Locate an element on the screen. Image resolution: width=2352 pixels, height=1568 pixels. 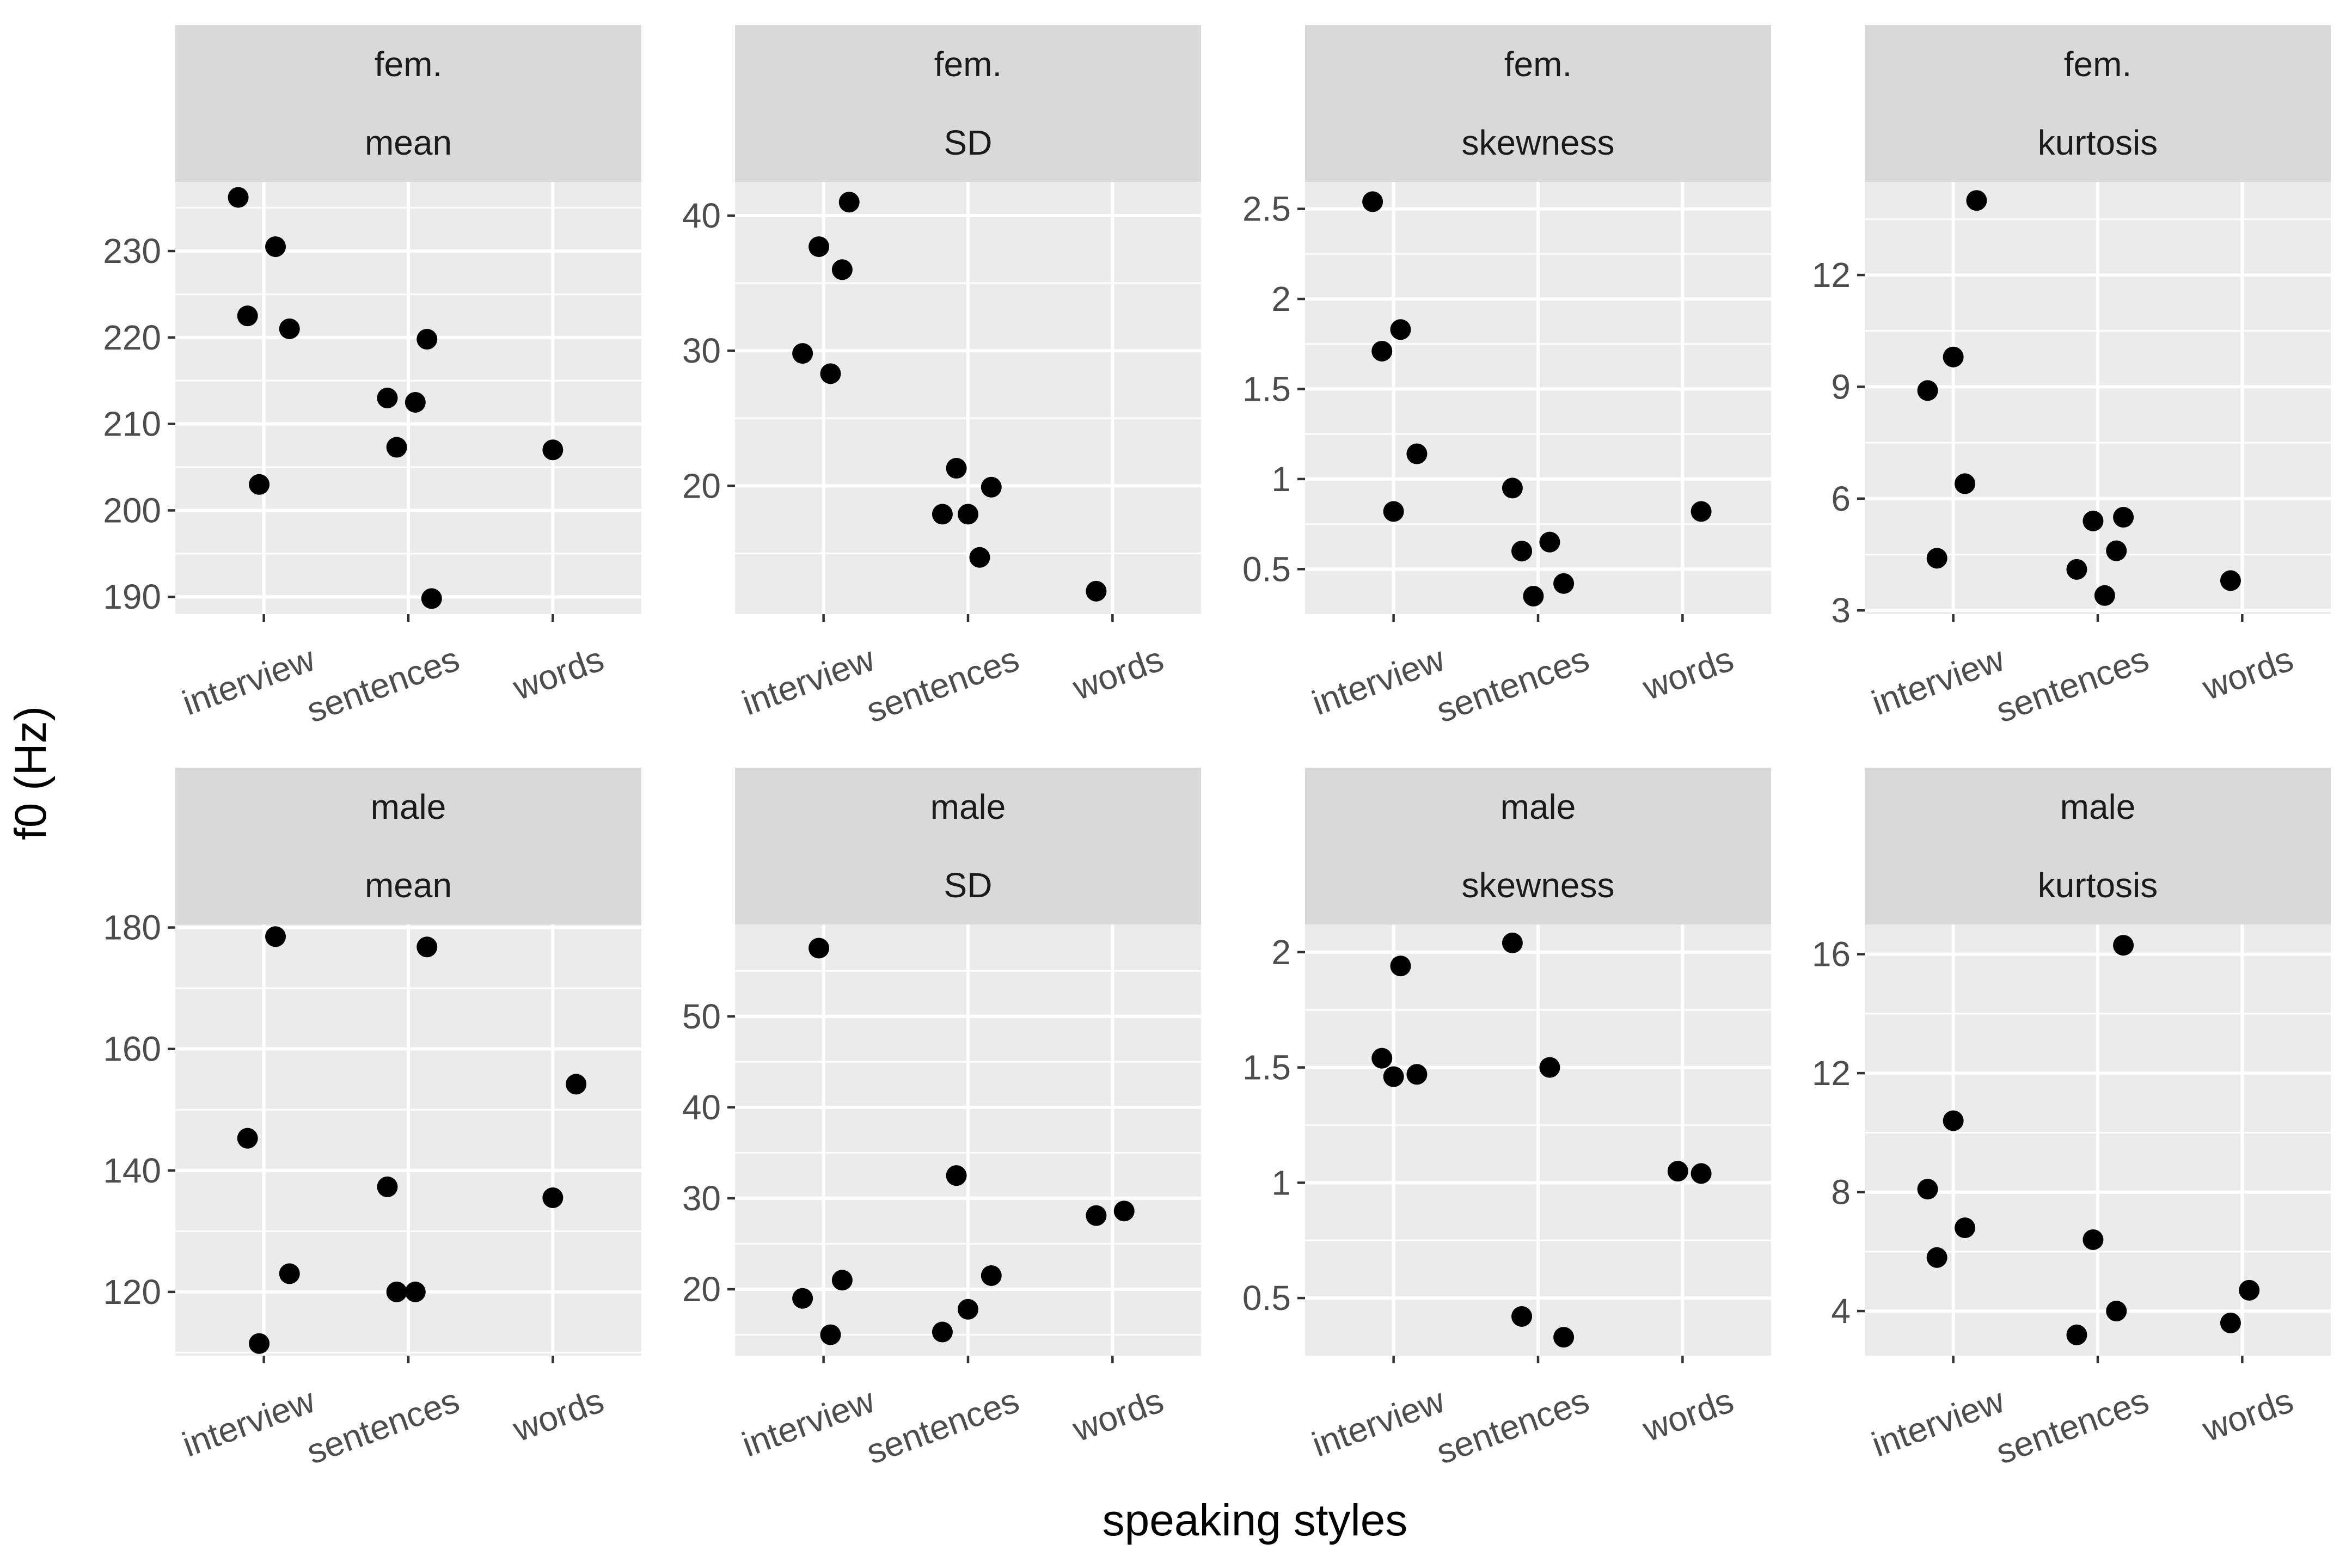
y-tick-label: 140 is located at coordinates (132, 1170).